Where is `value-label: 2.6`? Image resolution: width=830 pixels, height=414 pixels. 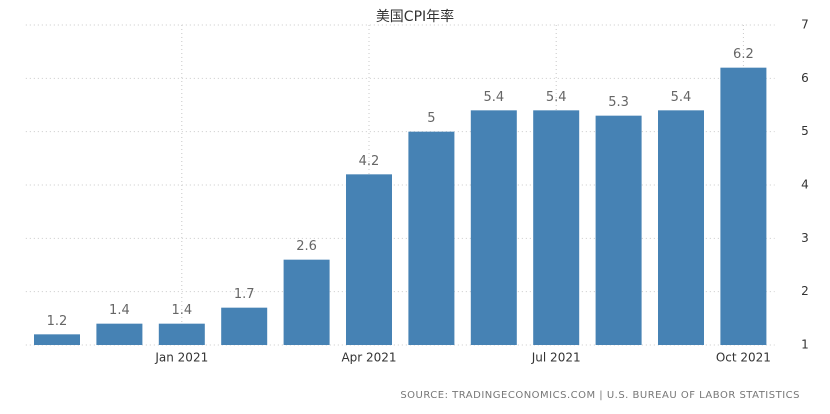
value-label: 2.6 is located at coordinates (306, 246).